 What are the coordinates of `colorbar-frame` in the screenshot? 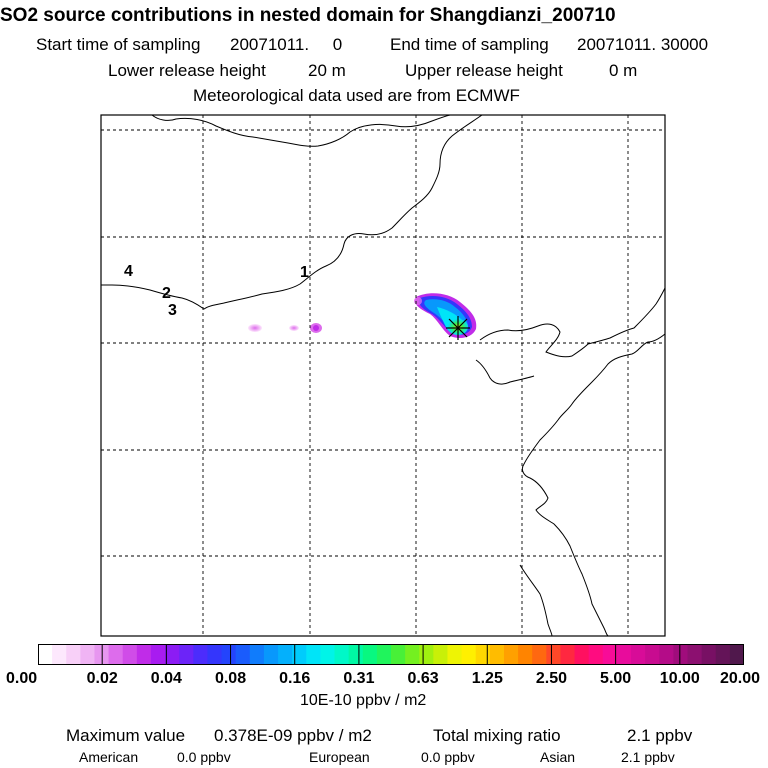 It's located at (391, 654).